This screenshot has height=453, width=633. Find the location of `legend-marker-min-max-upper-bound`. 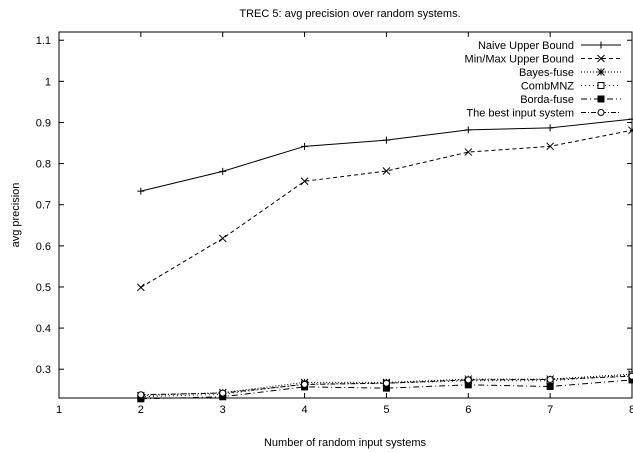

legend-marker-min-max-upper-bound is located at coordinates (601, 58).